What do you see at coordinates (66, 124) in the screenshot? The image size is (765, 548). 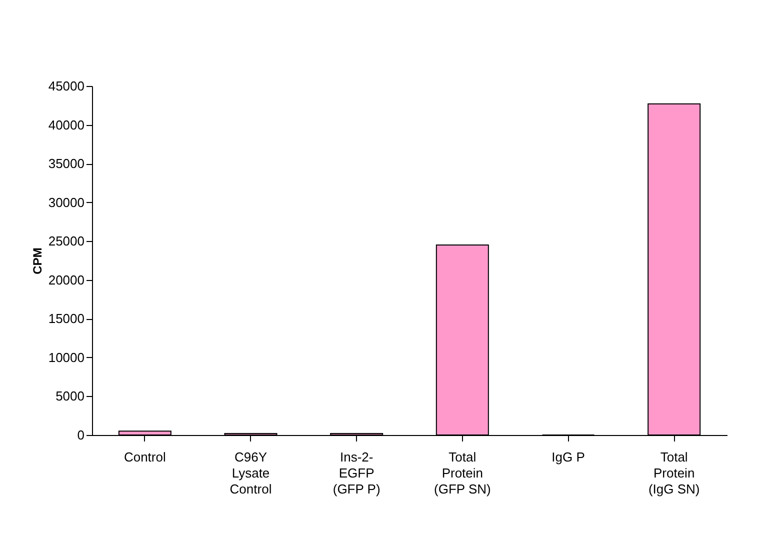 I see `y-tick-label: 40000` at bounding box center [66, 124].